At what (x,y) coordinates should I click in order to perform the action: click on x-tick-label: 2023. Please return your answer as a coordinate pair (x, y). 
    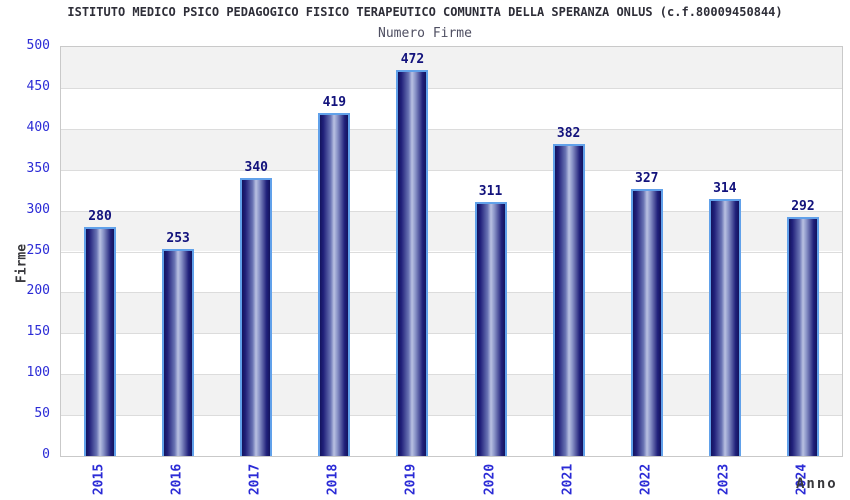
    Looking at the image, I should click on (724, 479).